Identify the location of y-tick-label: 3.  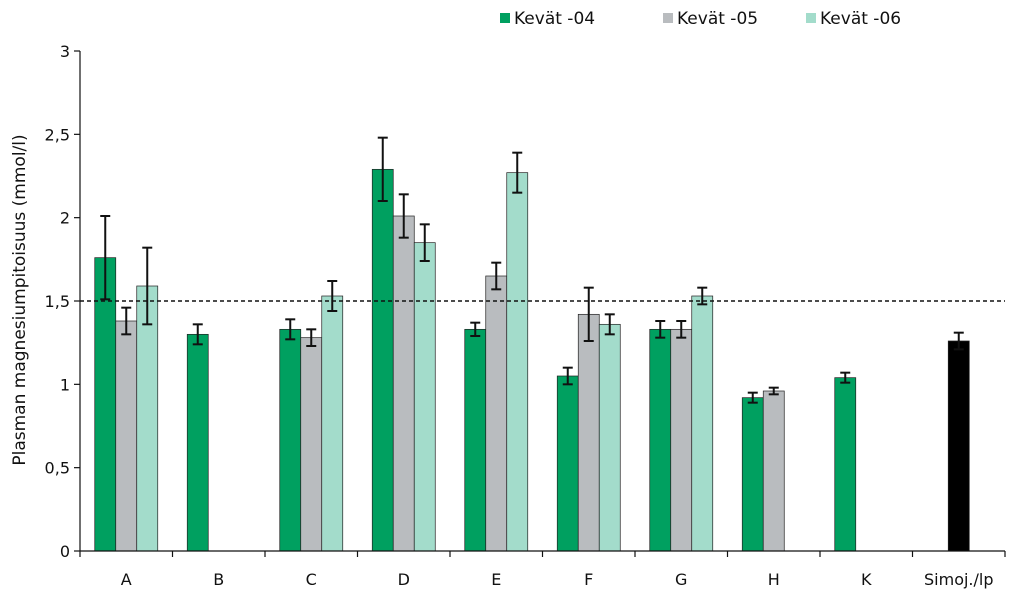
(65, 51).